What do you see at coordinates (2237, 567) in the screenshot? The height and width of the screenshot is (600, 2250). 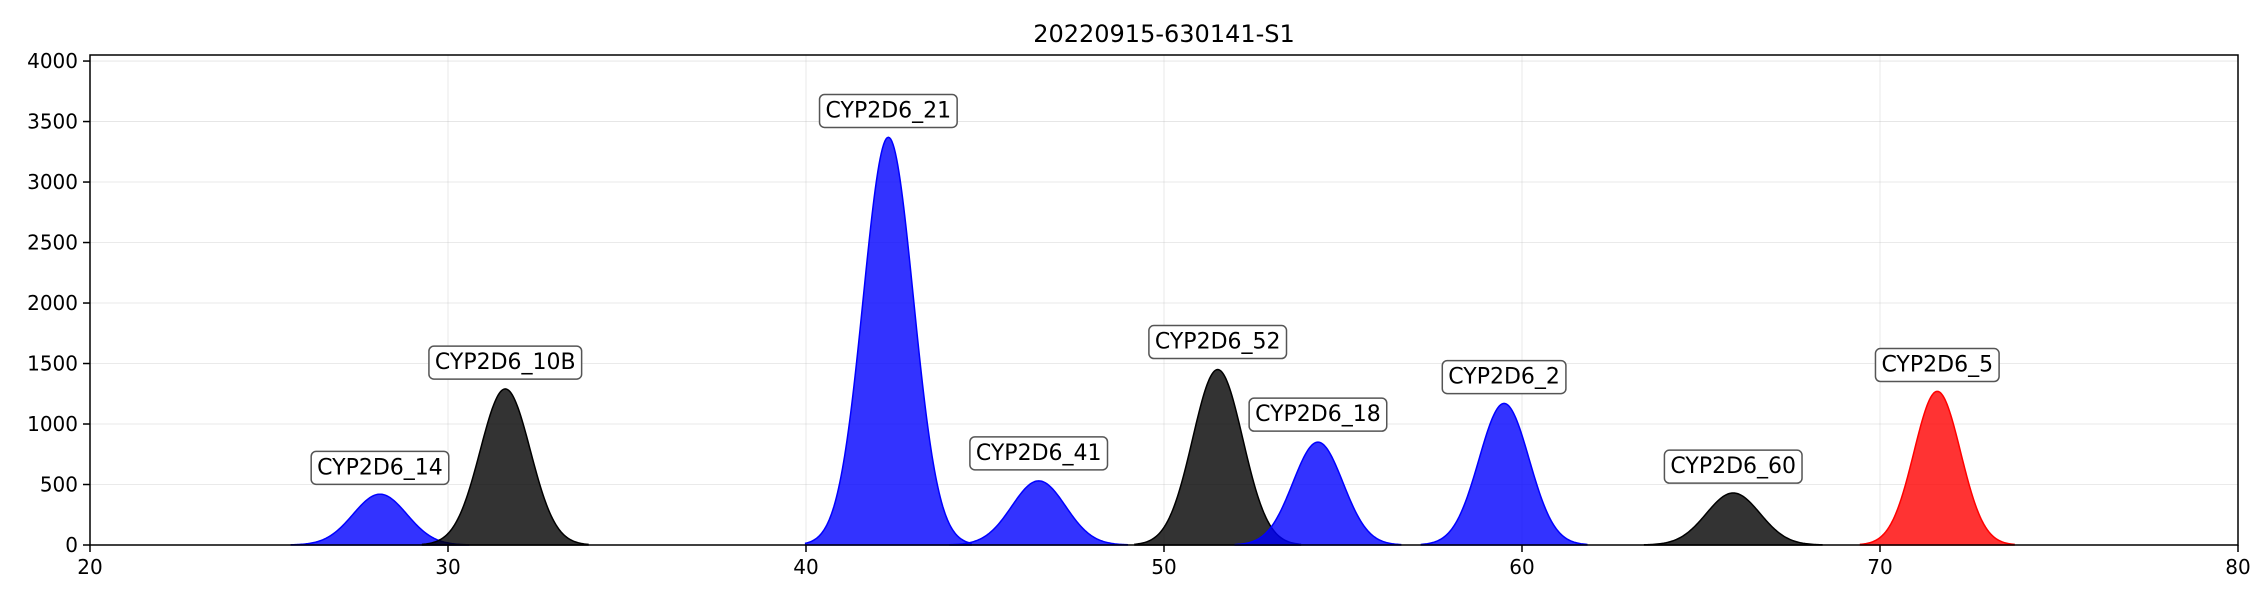 I see `x-tick-label: 80` at bounding box center [2237, 567].